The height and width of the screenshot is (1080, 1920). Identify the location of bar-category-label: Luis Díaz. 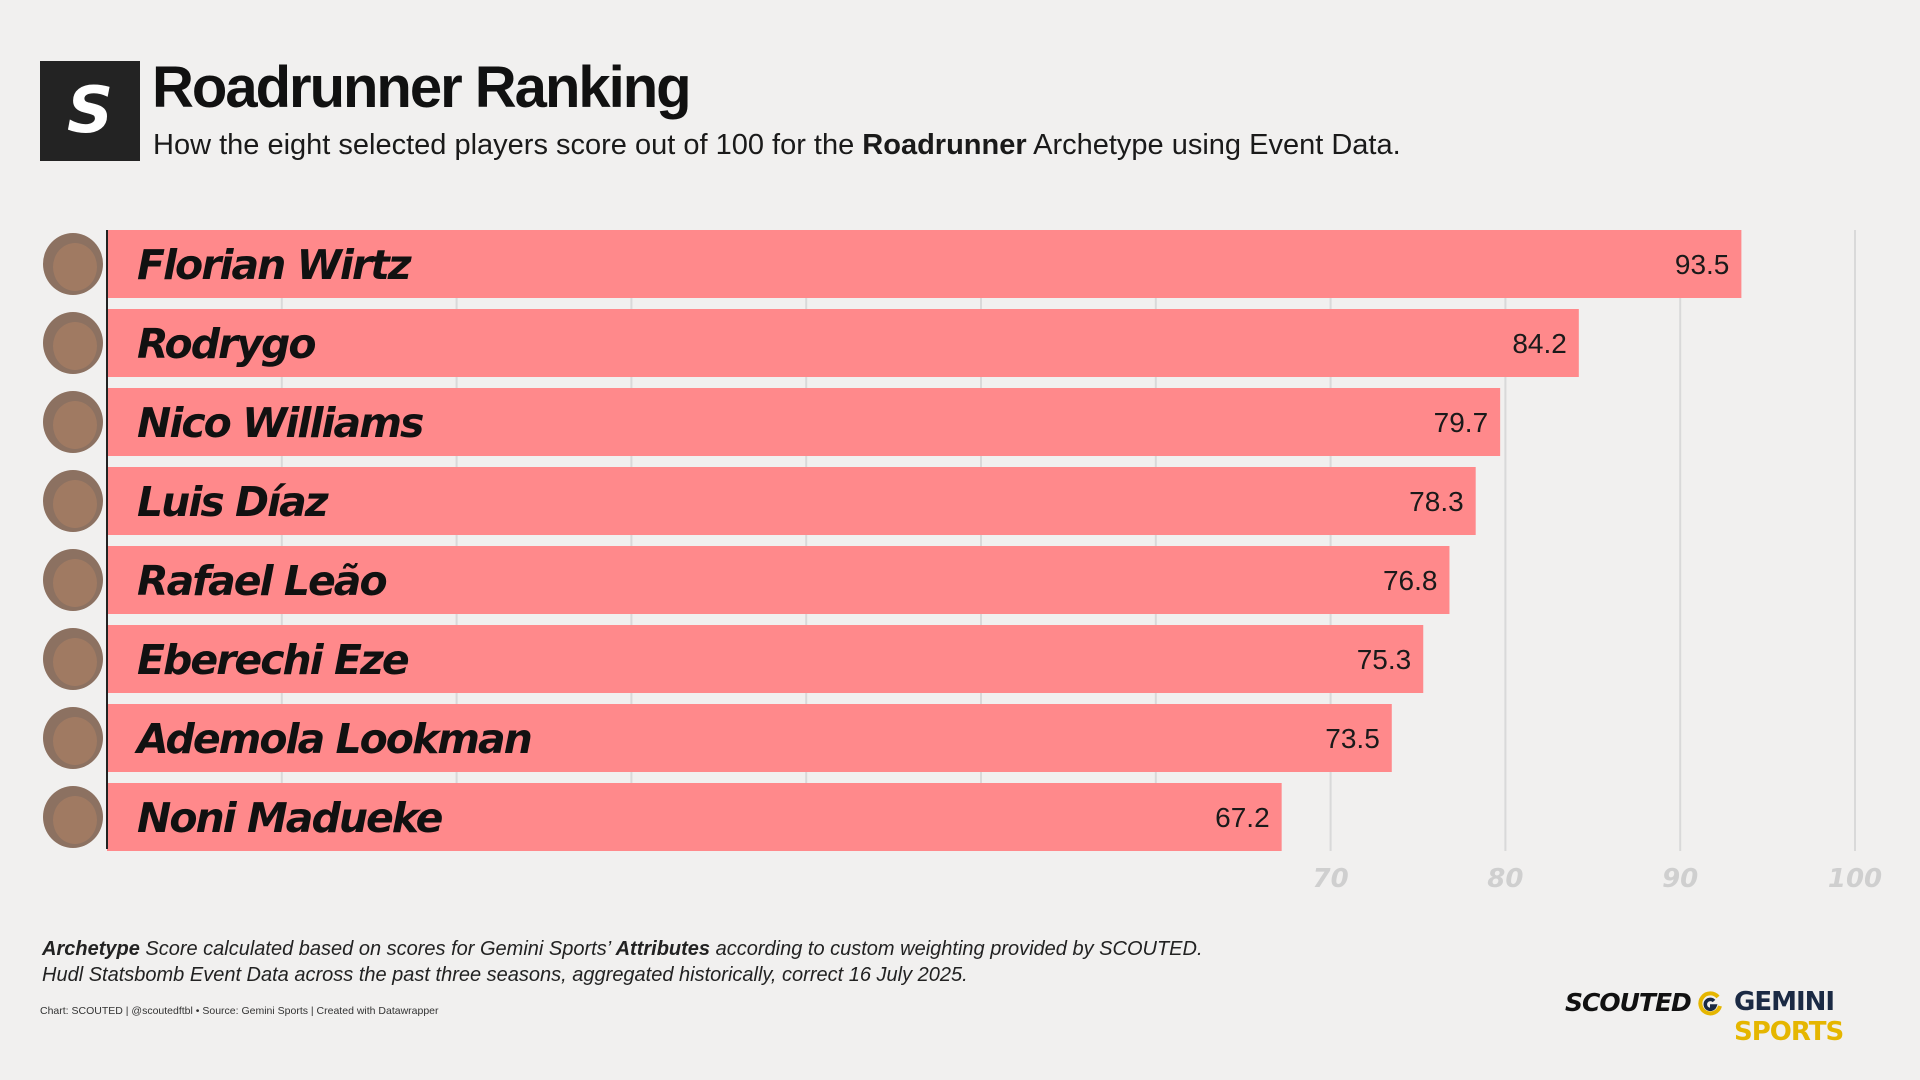
(233, 502).